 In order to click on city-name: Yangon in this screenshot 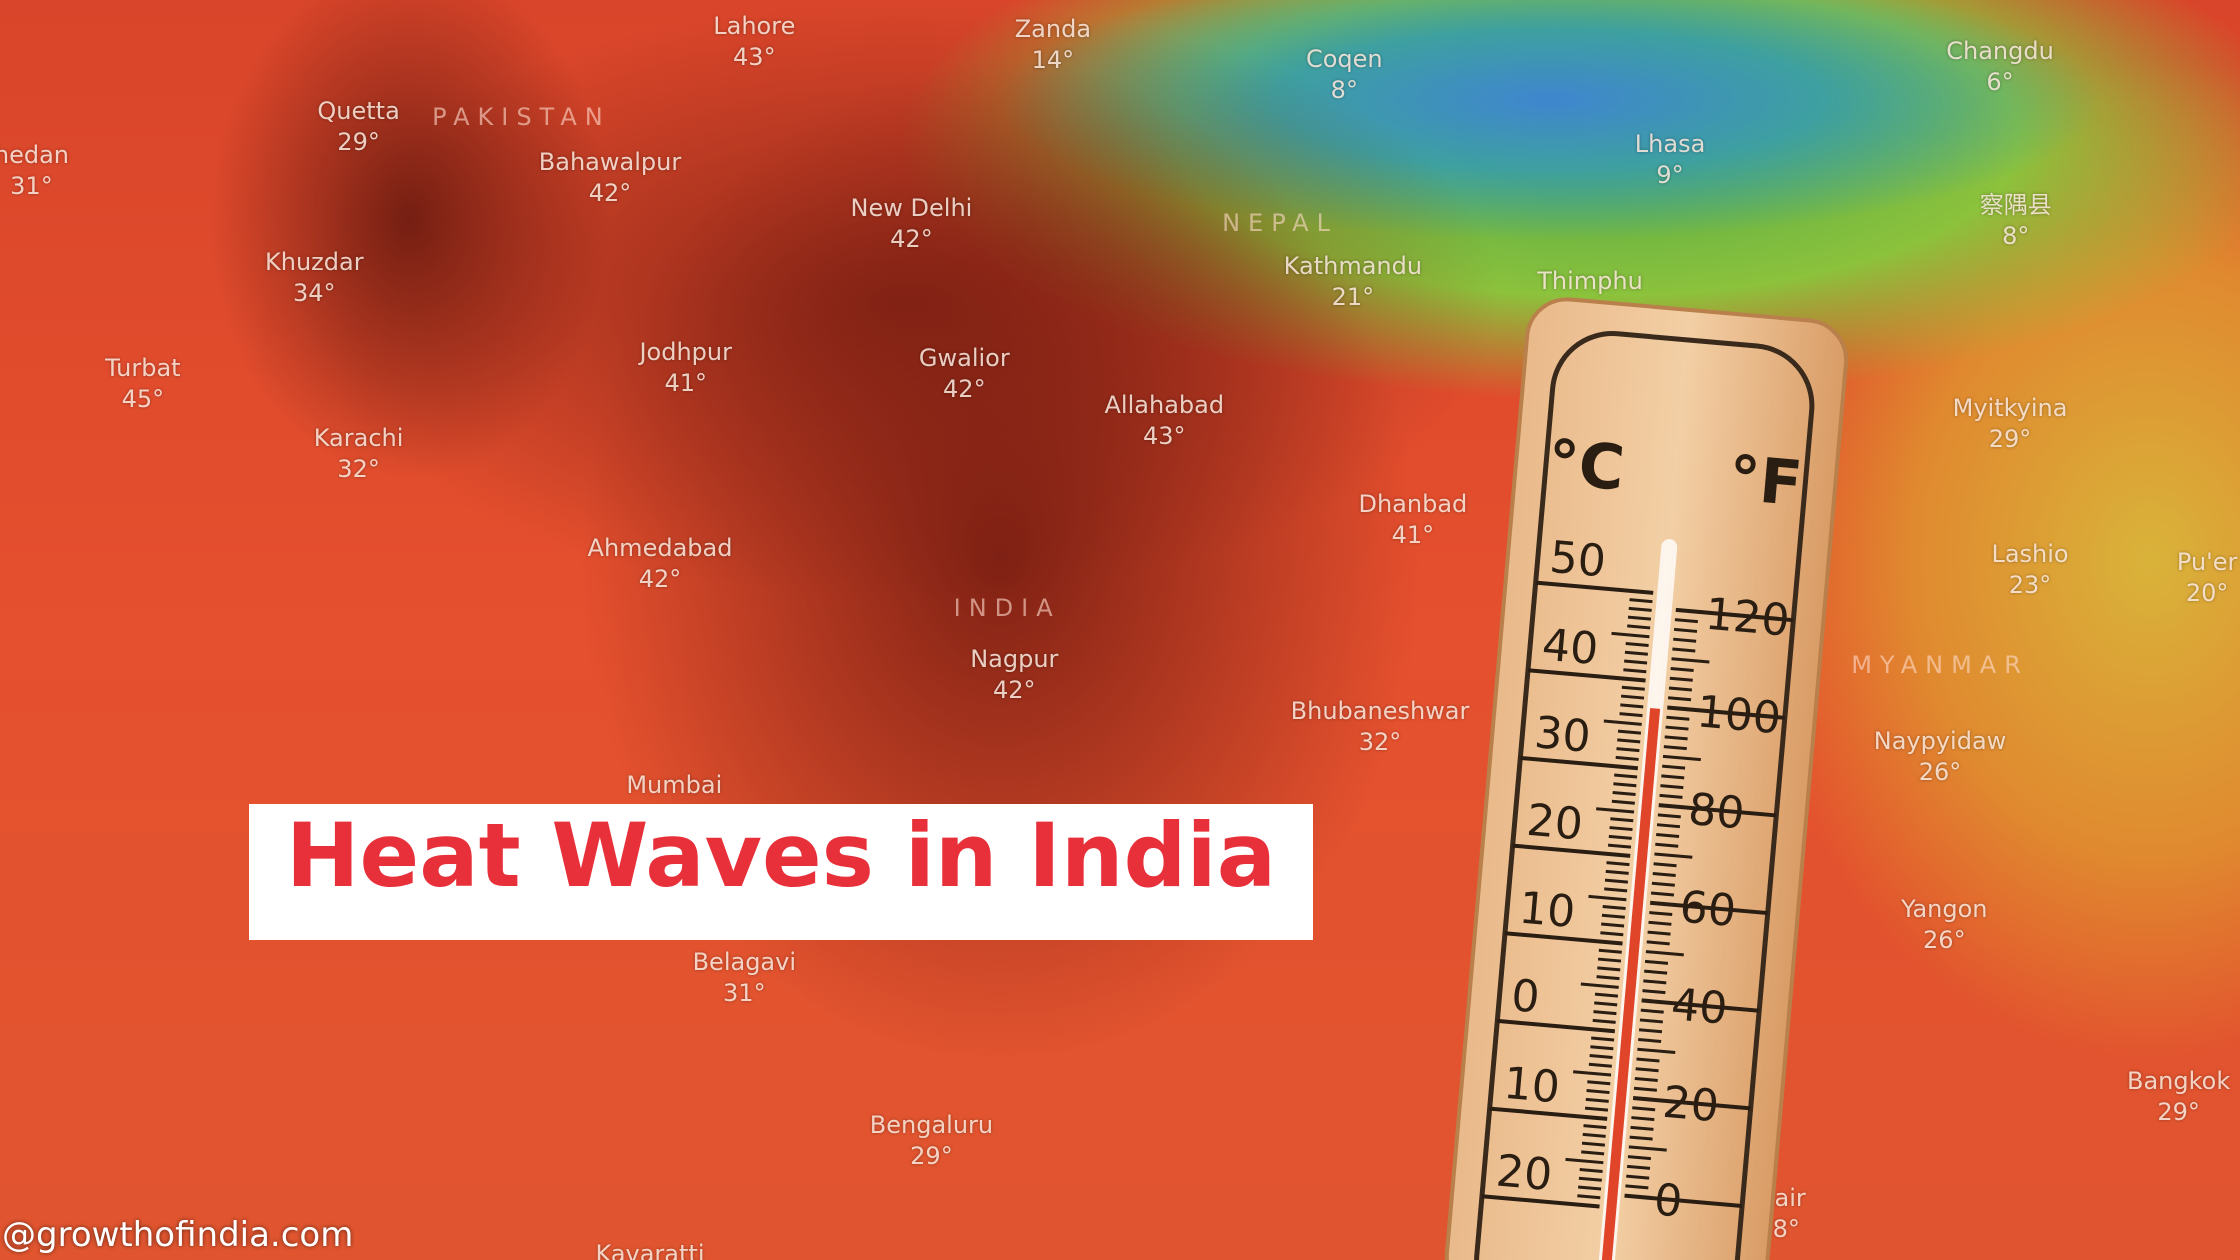, I will do `click(1944, 909)`.